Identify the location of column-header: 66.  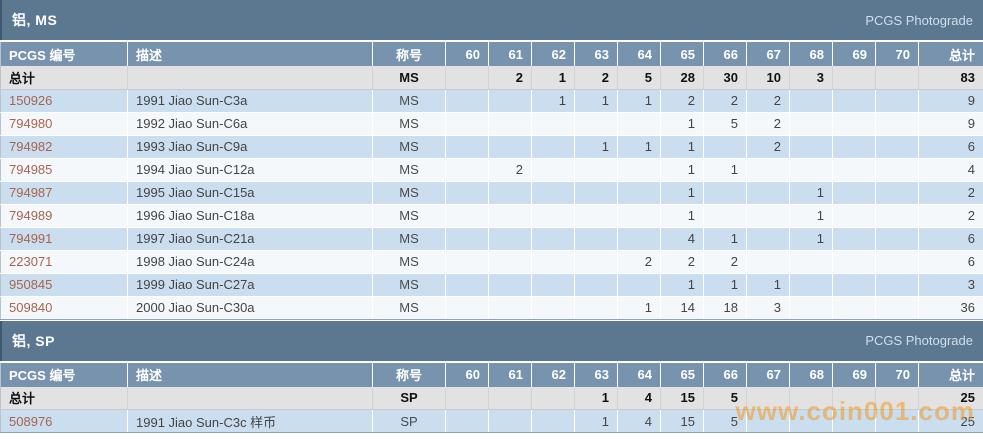
(725, 374).